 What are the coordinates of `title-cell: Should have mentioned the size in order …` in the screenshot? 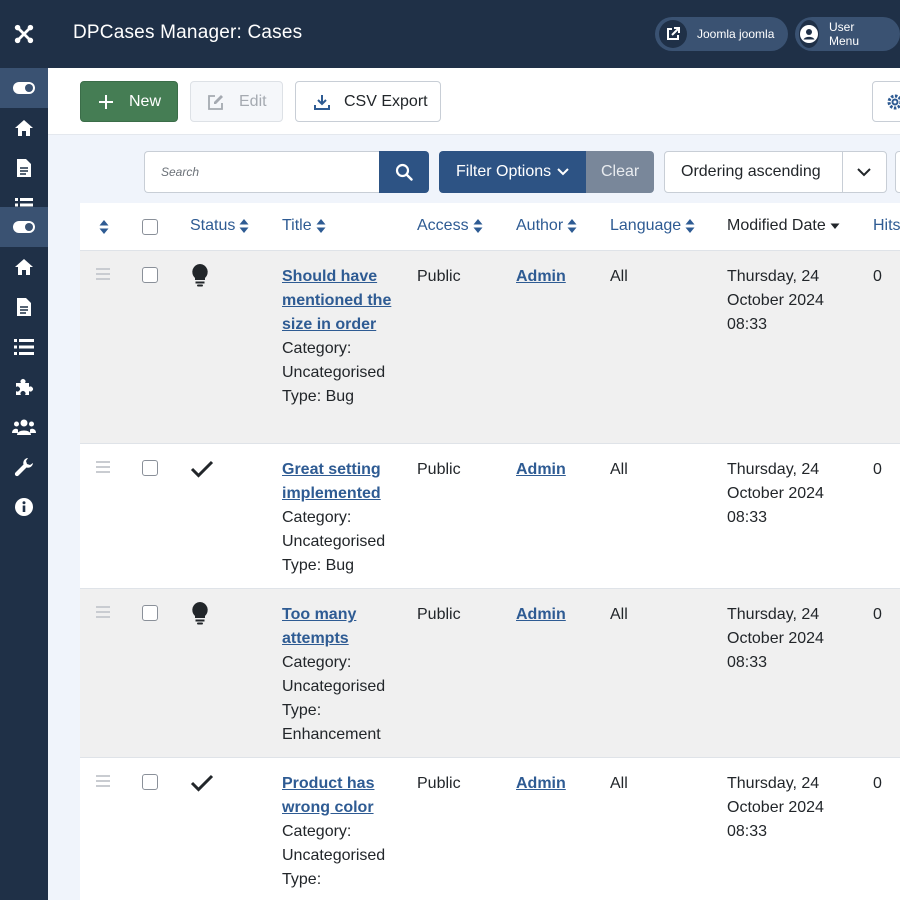 It's located at (338, 337).